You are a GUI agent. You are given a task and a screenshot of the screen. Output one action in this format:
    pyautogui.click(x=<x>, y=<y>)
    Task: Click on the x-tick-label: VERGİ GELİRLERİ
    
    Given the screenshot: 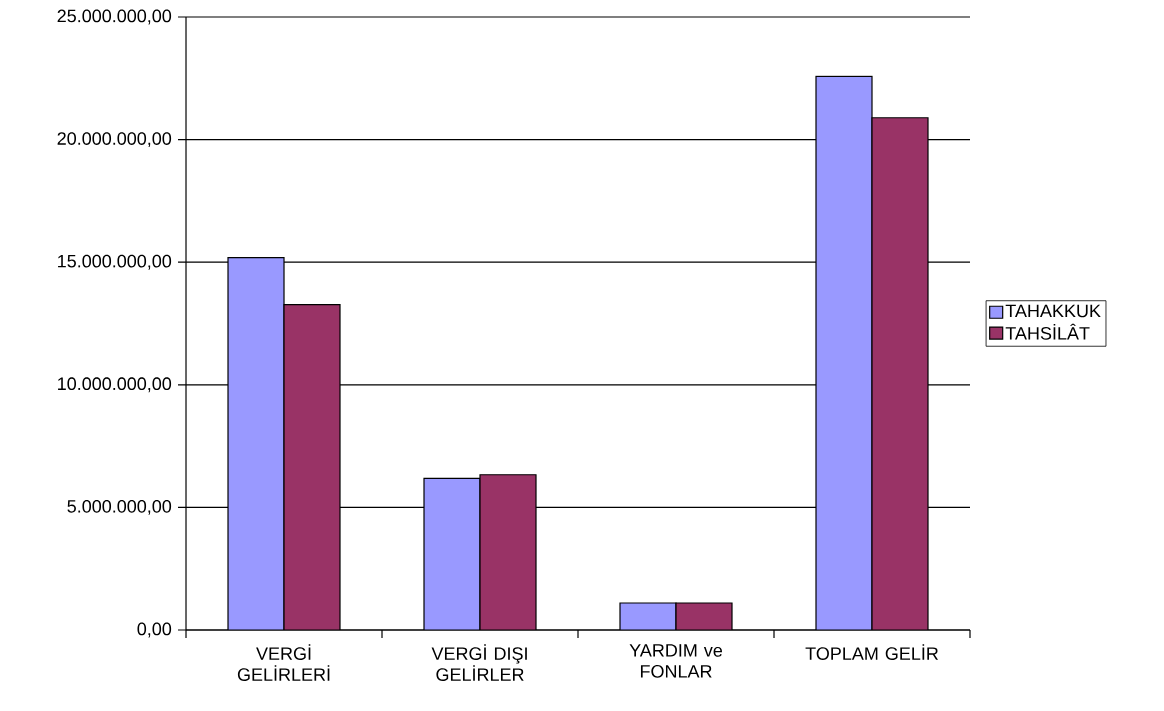 What is the action you would take?
    pyautogui.click(x=283, y=662)
    